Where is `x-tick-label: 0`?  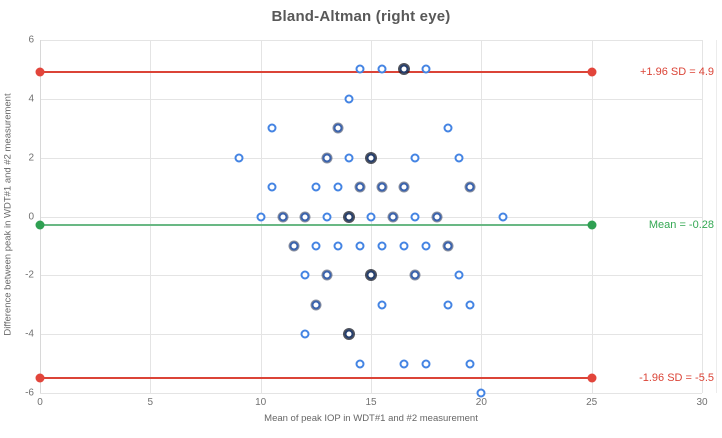
x-tick-label: 0 is located at coordinates (40, 402).